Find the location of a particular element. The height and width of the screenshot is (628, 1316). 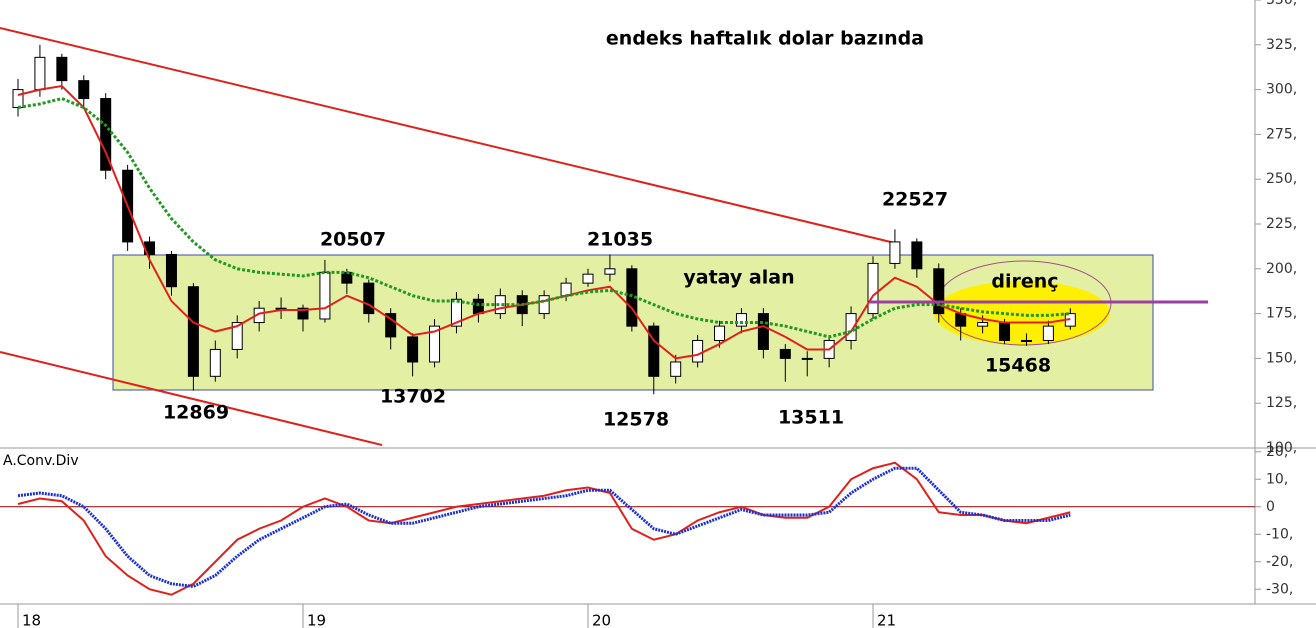

y-tick-label: 125, is located at coordinates (1281, 403).